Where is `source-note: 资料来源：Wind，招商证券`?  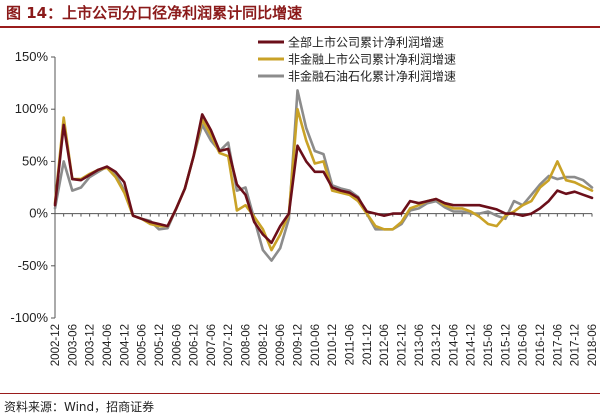 source-note: 资料来源：Wind，招商证券 is located at coordinates (79, 407).